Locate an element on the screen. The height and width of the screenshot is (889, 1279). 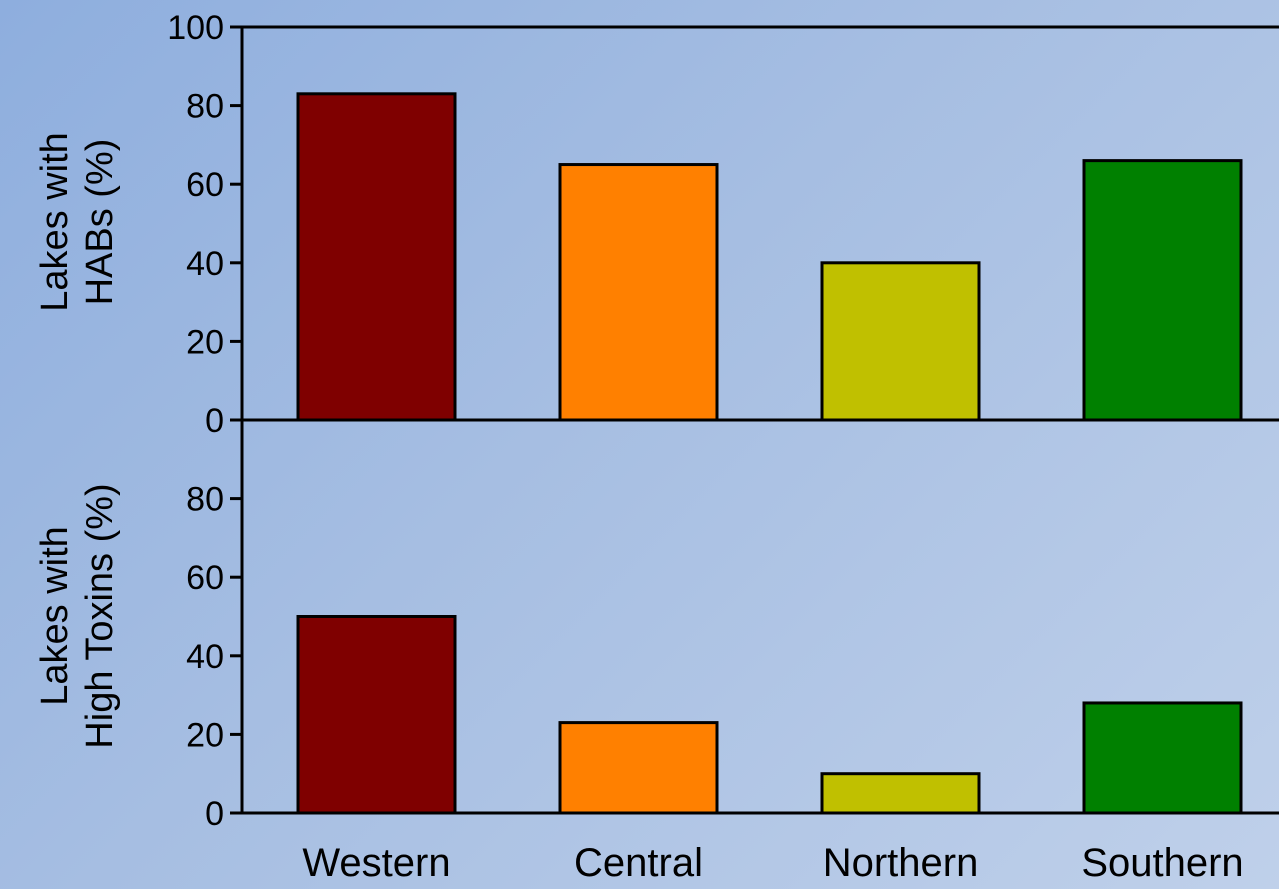
y-axis-title-line: HABs (%) is located at coordinates (100, 222).